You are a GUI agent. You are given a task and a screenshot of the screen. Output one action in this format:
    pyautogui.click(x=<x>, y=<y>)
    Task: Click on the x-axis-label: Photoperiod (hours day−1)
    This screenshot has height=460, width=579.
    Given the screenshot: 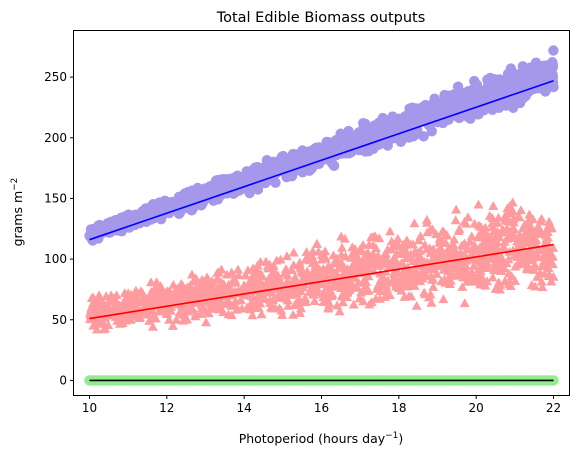 What is the action you would take?
    pyautogui.click(x=321, y=438)
    